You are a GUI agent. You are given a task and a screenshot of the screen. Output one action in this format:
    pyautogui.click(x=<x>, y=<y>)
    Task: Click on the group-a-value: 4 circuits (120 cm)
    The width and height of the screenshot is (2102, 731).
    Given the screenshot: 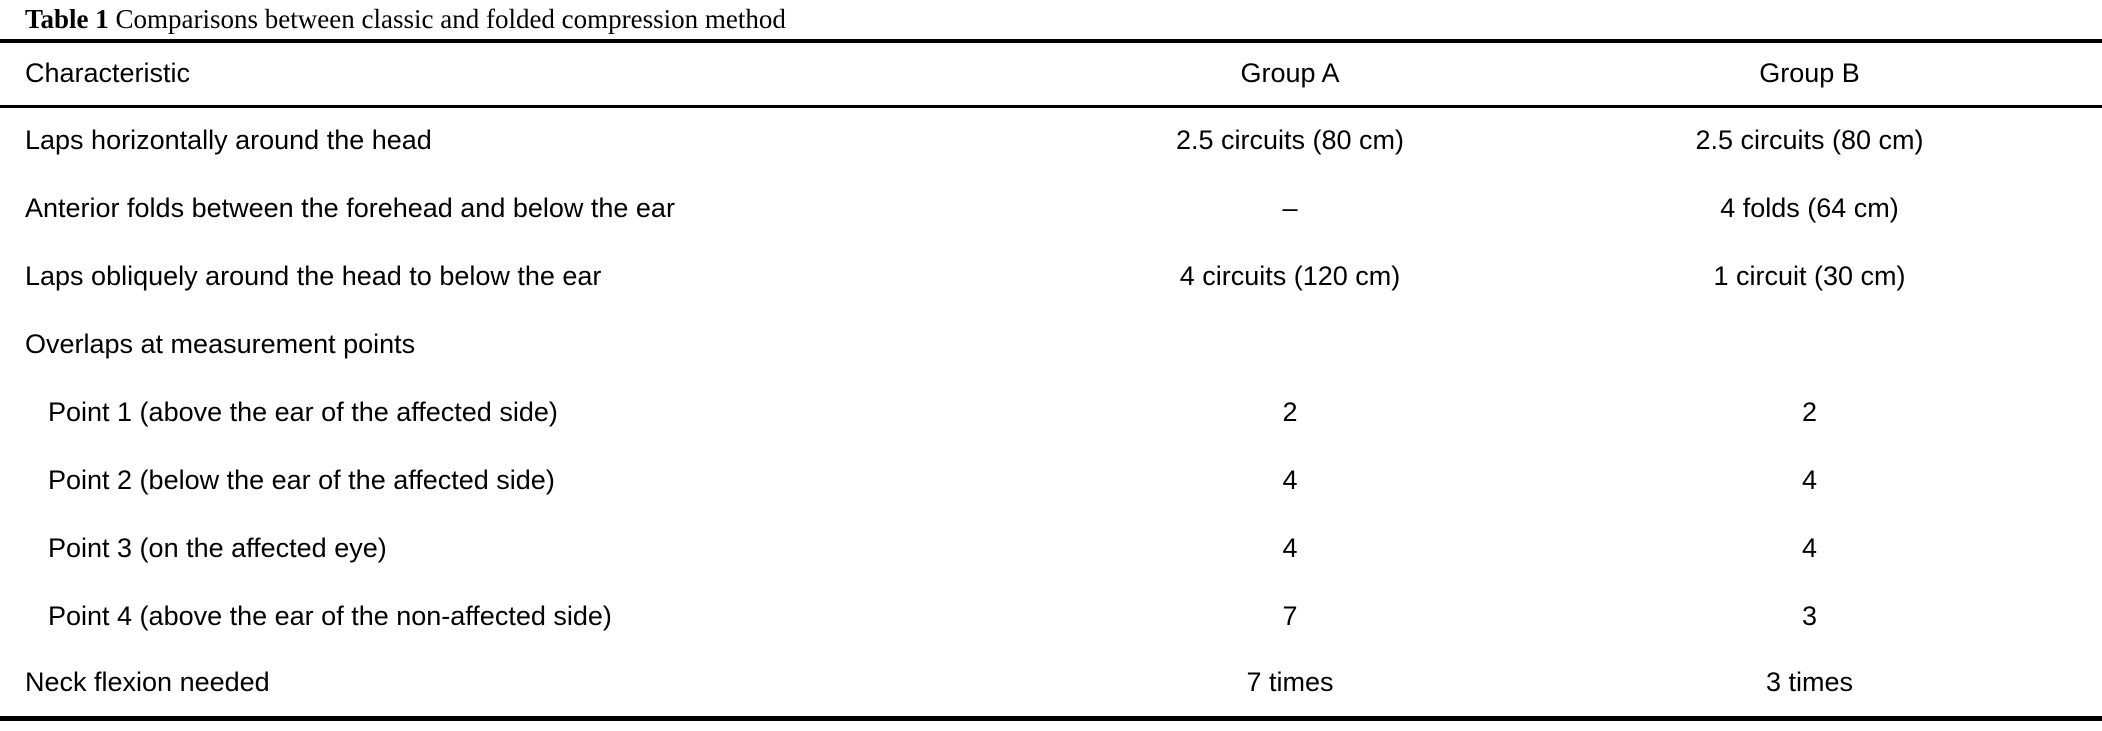 What is the action you would take?
    pyautogui.click(x=1290, y=275)
    